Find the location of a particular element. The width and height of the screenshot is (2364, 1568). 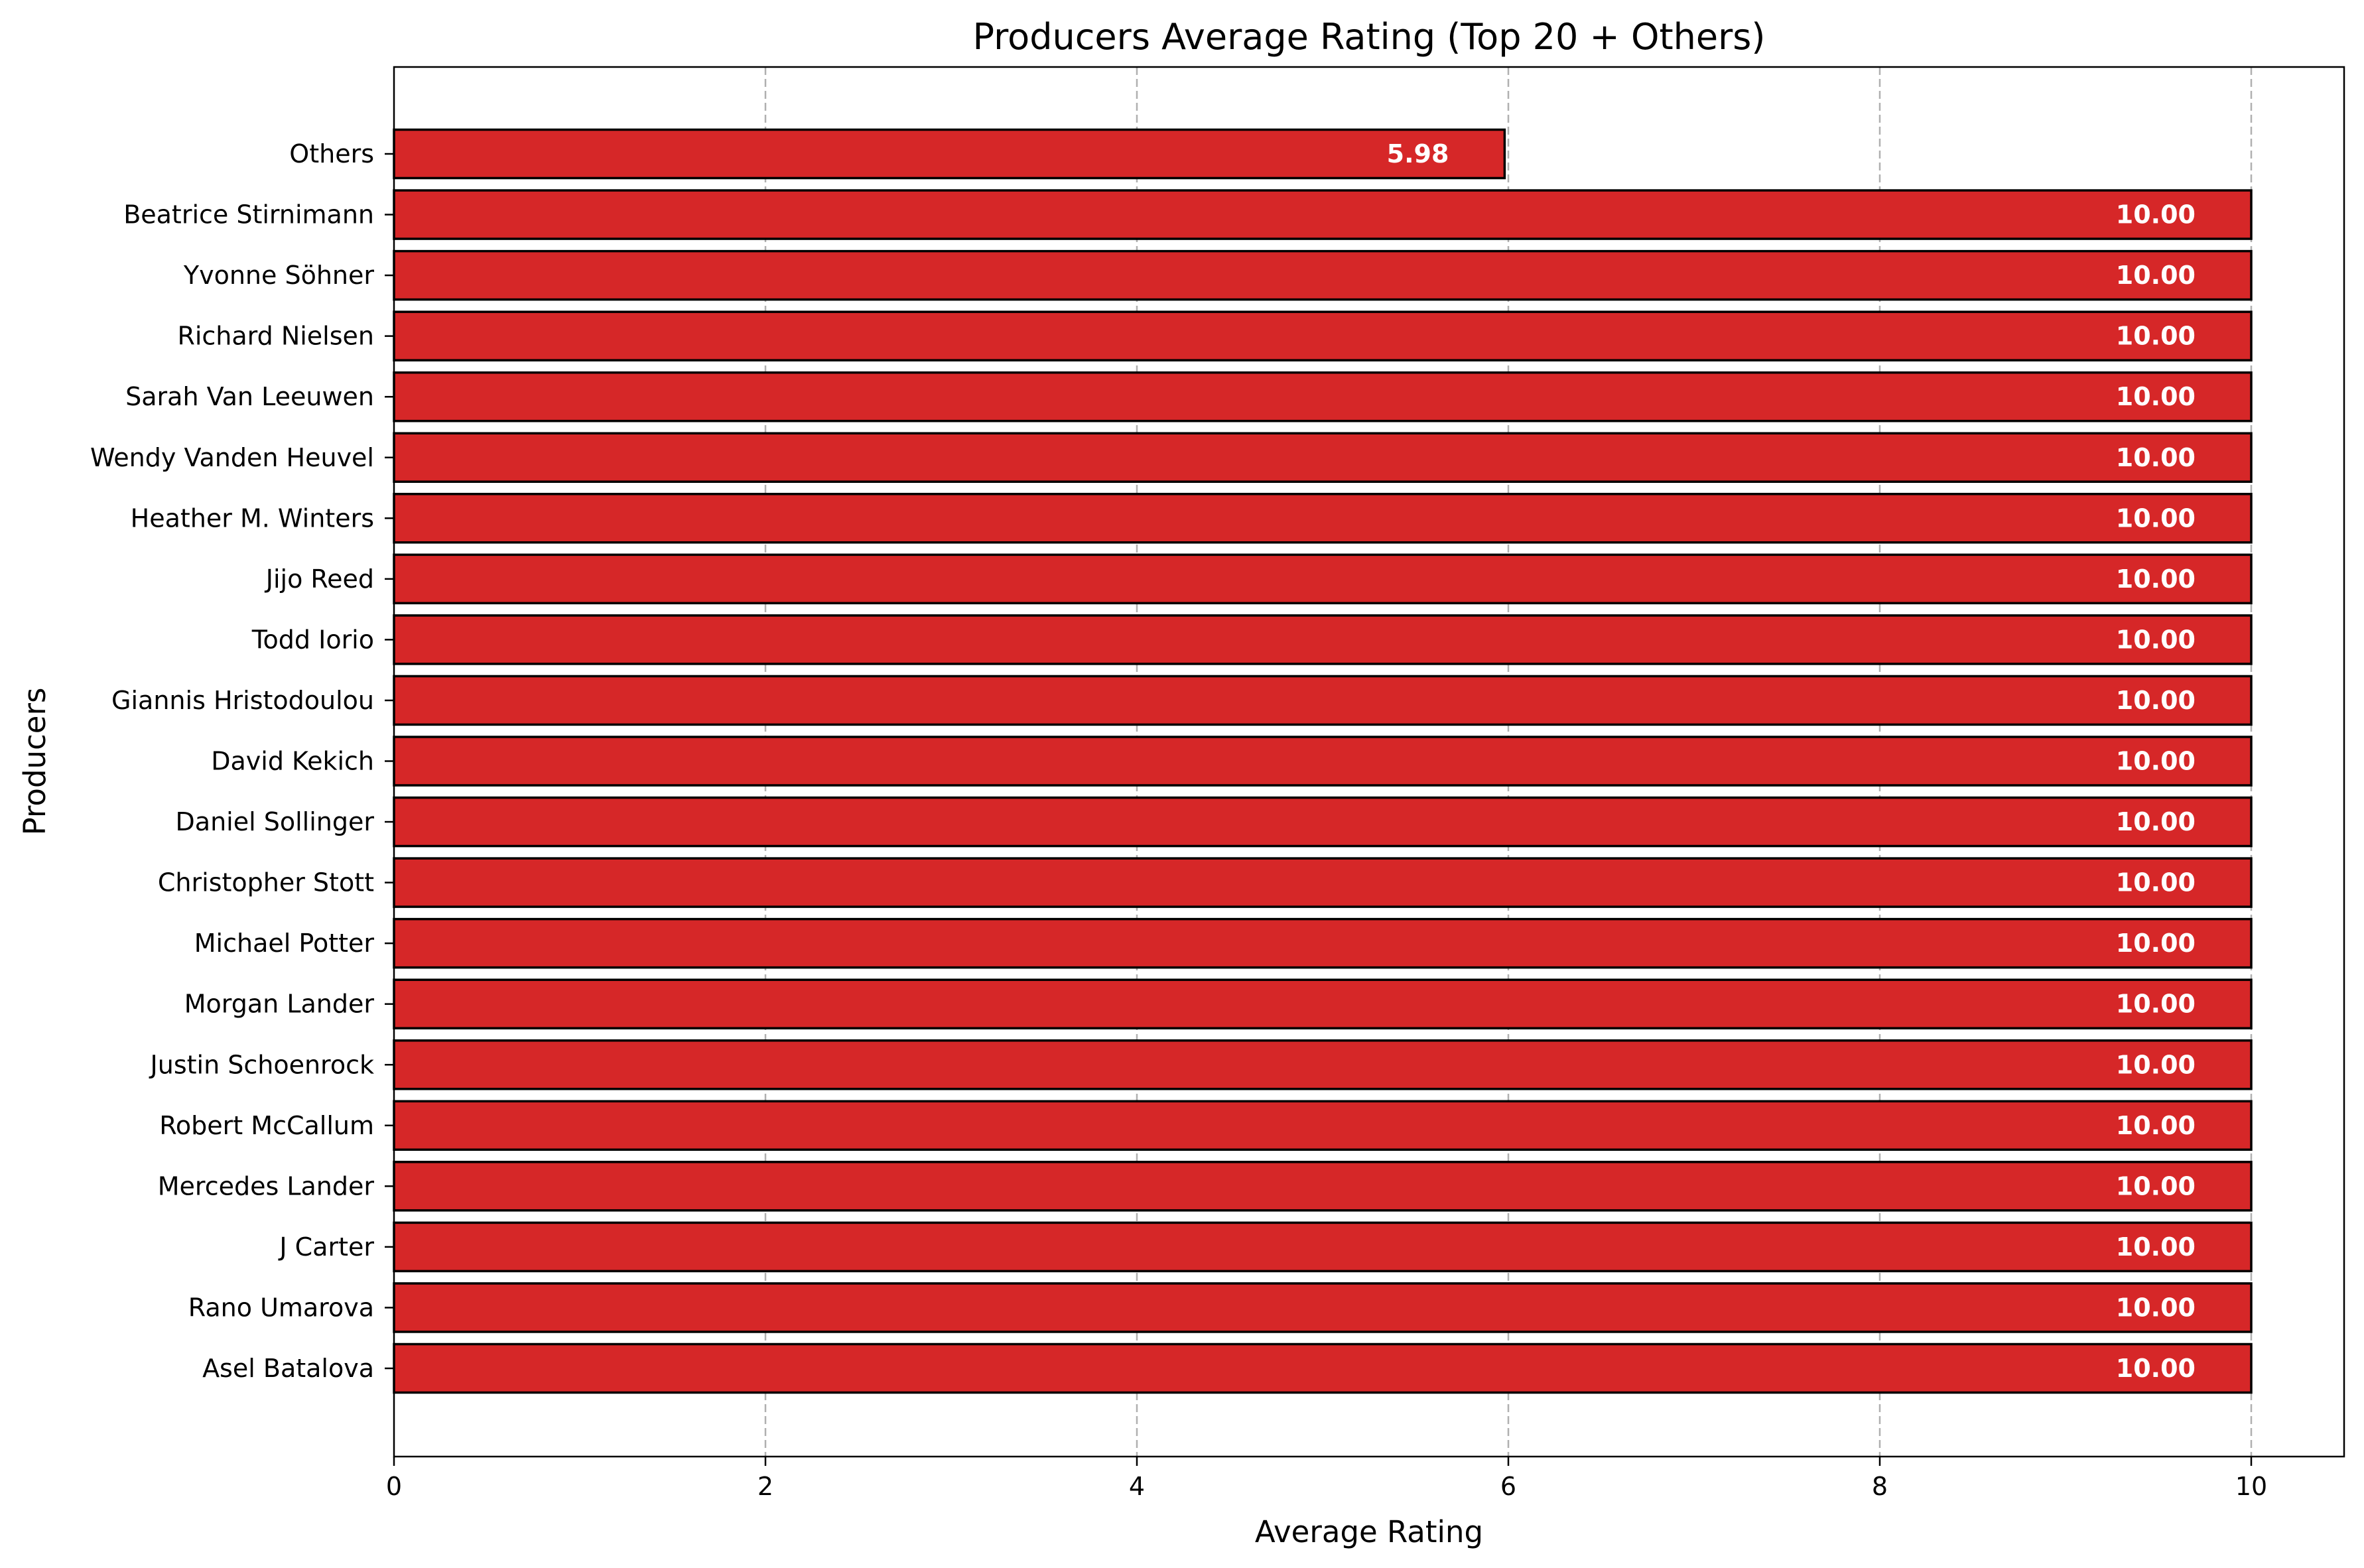

x-axis-ticks: 0 2 4 6 8 10 is located at coordinates (1326, 1479).